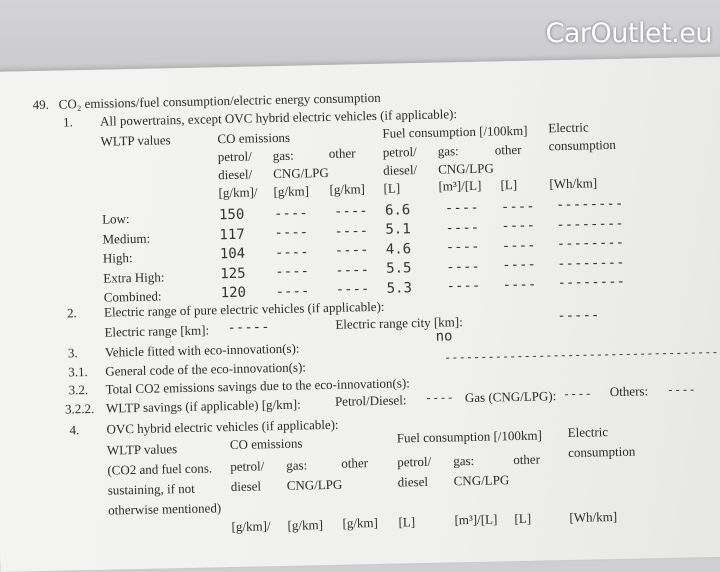  I want to click on item31-number: 3.1., so click(78, 372).